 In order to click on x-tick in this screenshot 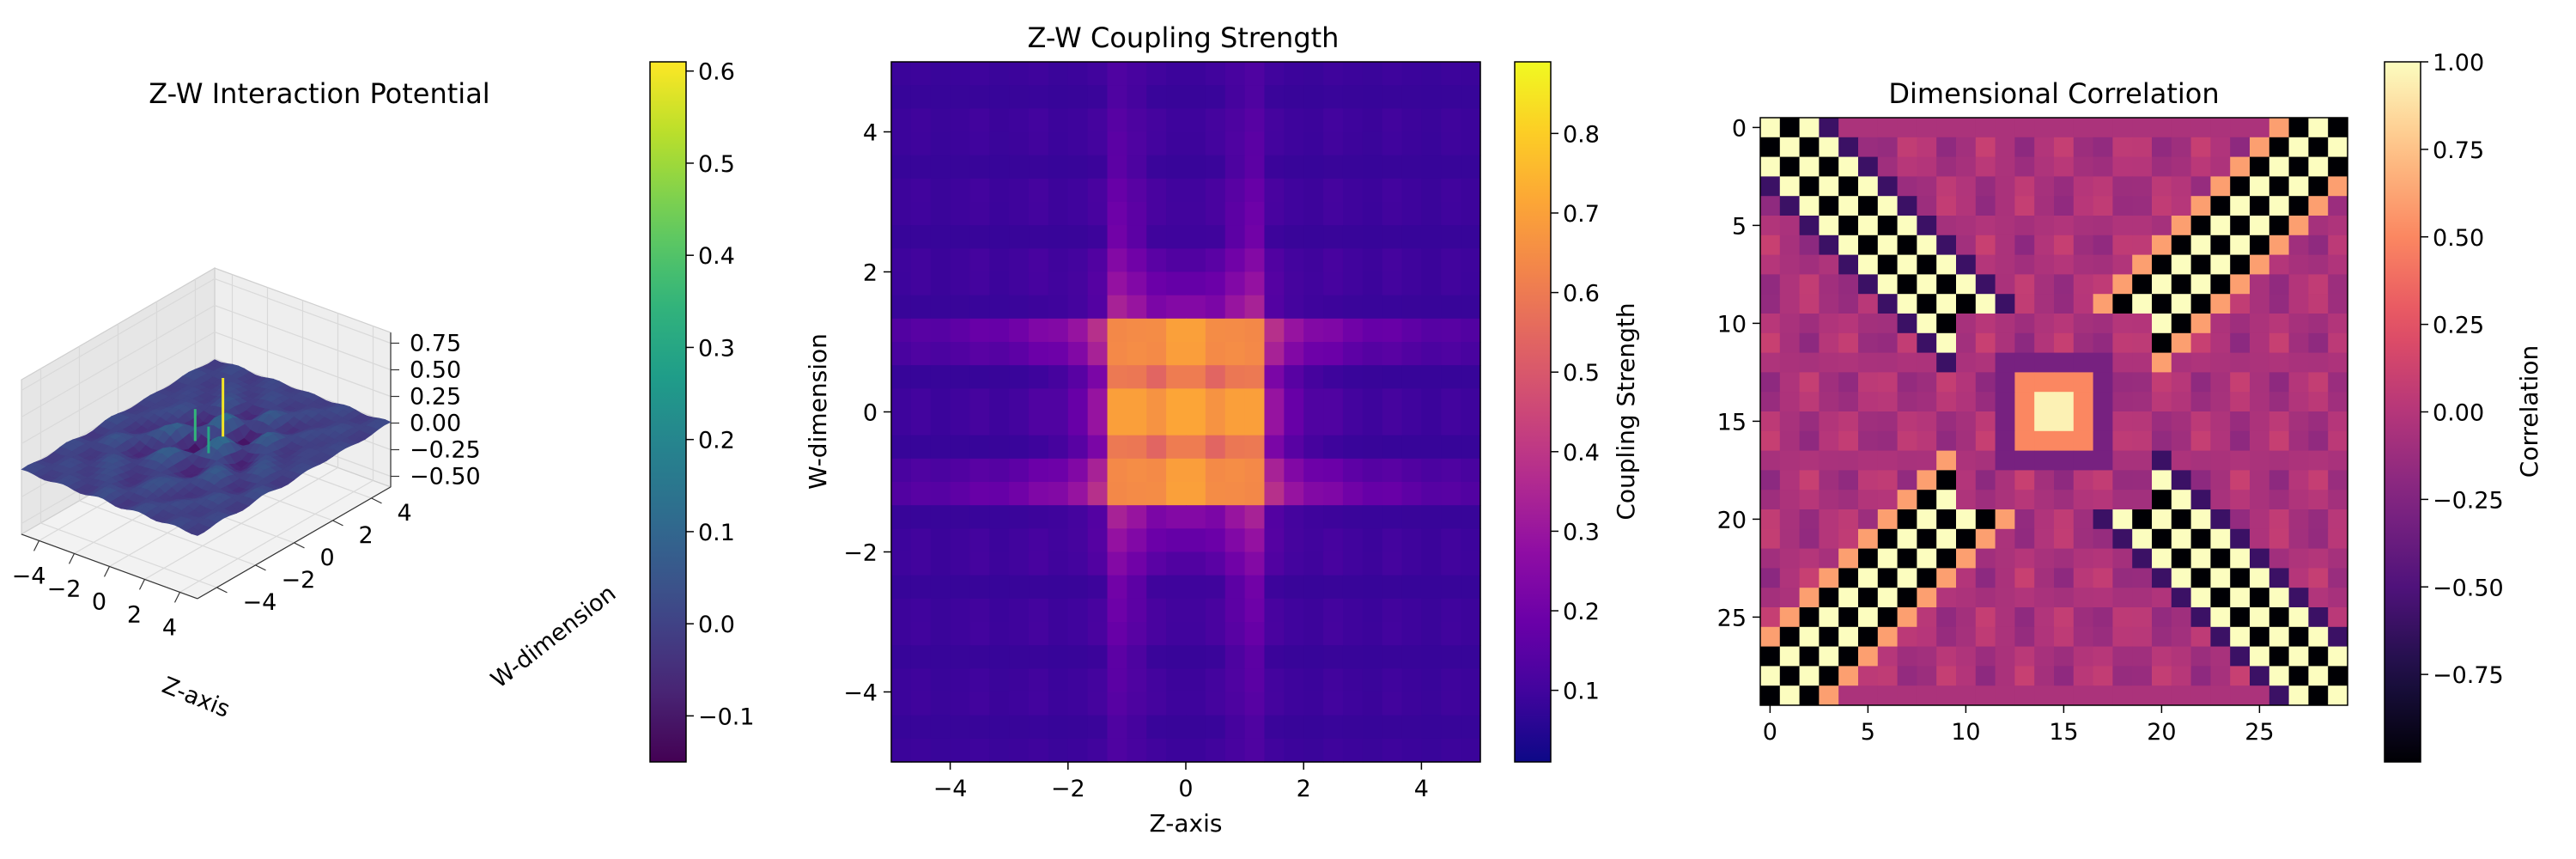, I will do `click(36, 545)`.